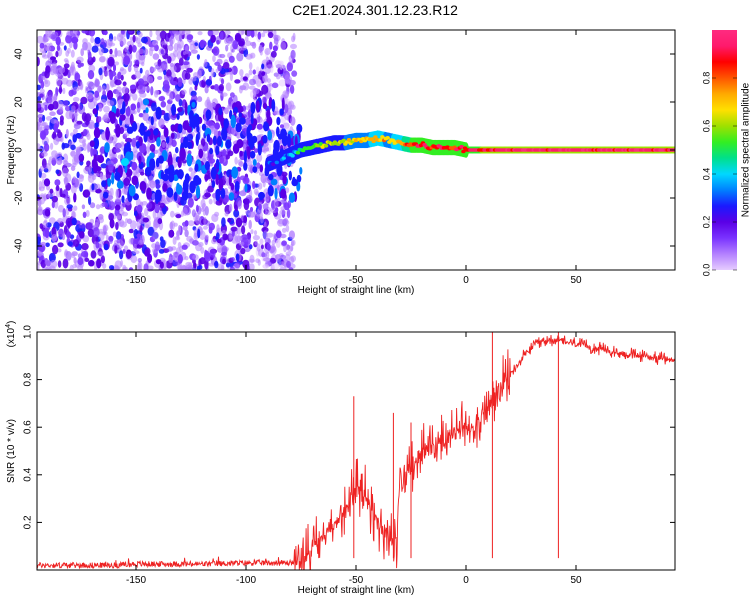 This screenshot has width=750, height=600. What do you see at coordinates (356, 280) in the screenshot?
I see `x-tick-label: -50` at bounding box center [356, 280].